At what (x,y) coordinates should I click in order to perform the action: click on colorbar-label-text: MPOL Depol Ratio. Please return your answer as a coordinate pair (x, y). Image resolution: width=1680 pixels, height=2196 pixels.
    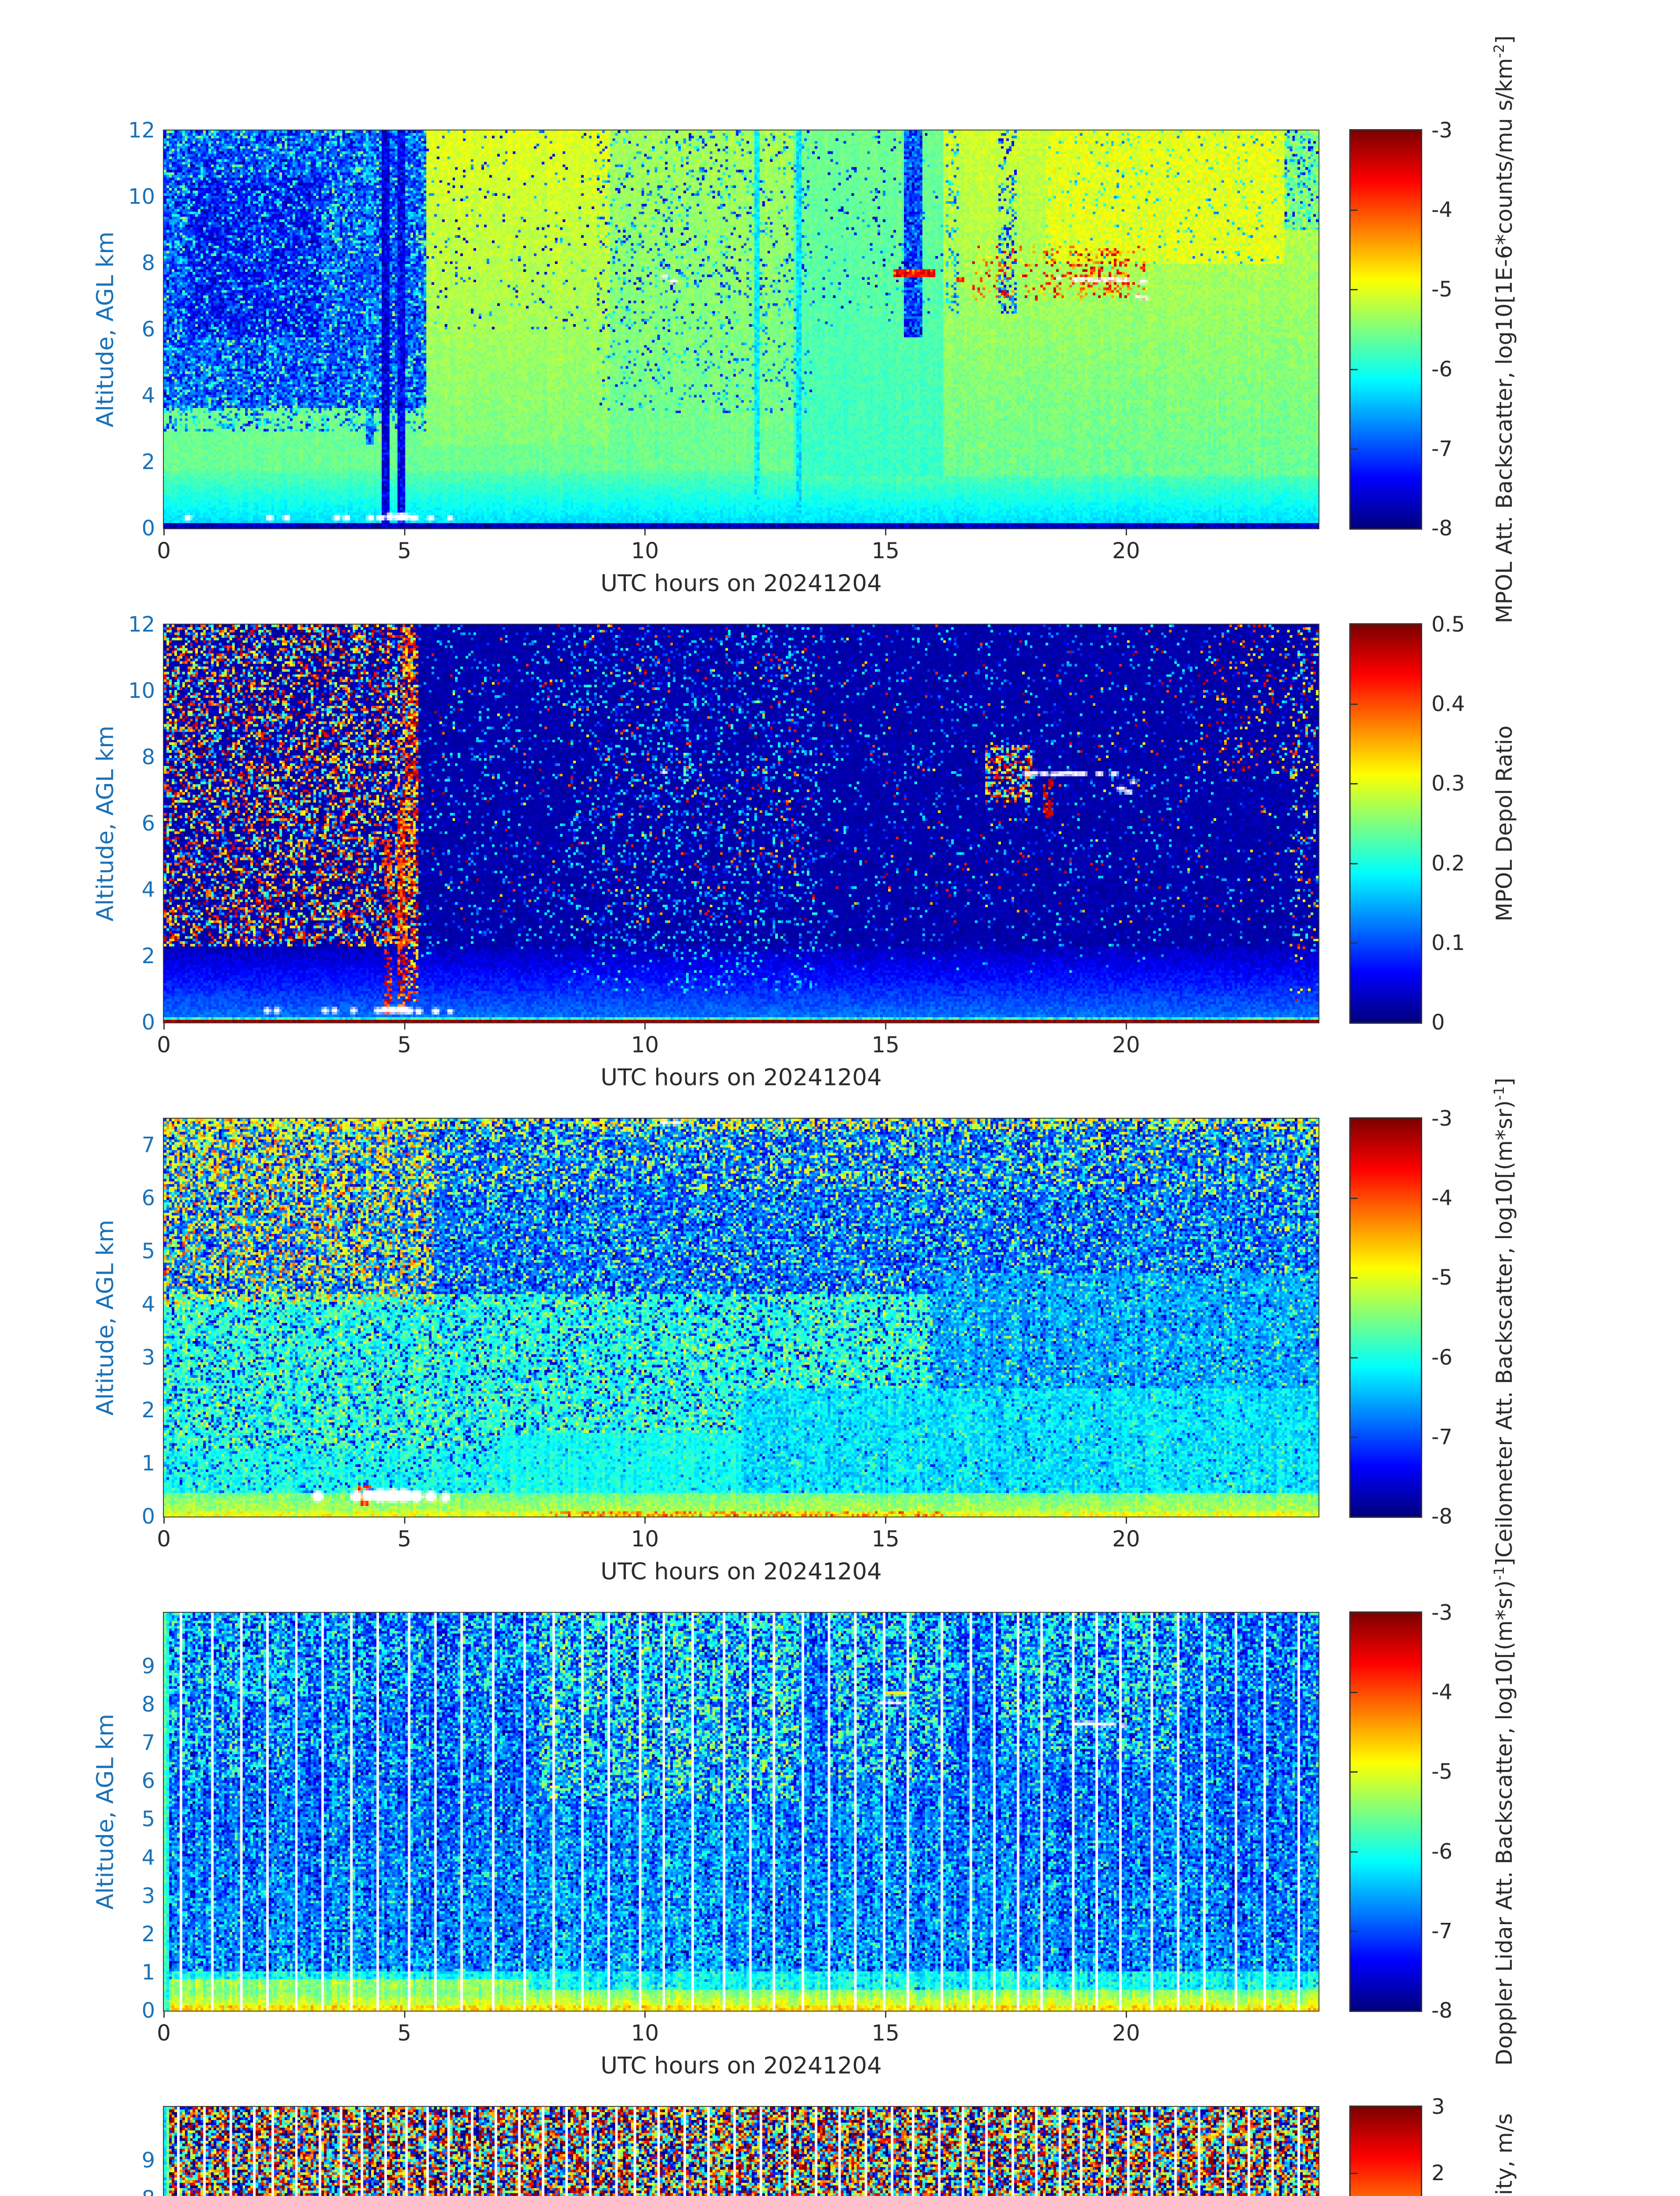
    Looking at the image, I should click on (1504, 824).